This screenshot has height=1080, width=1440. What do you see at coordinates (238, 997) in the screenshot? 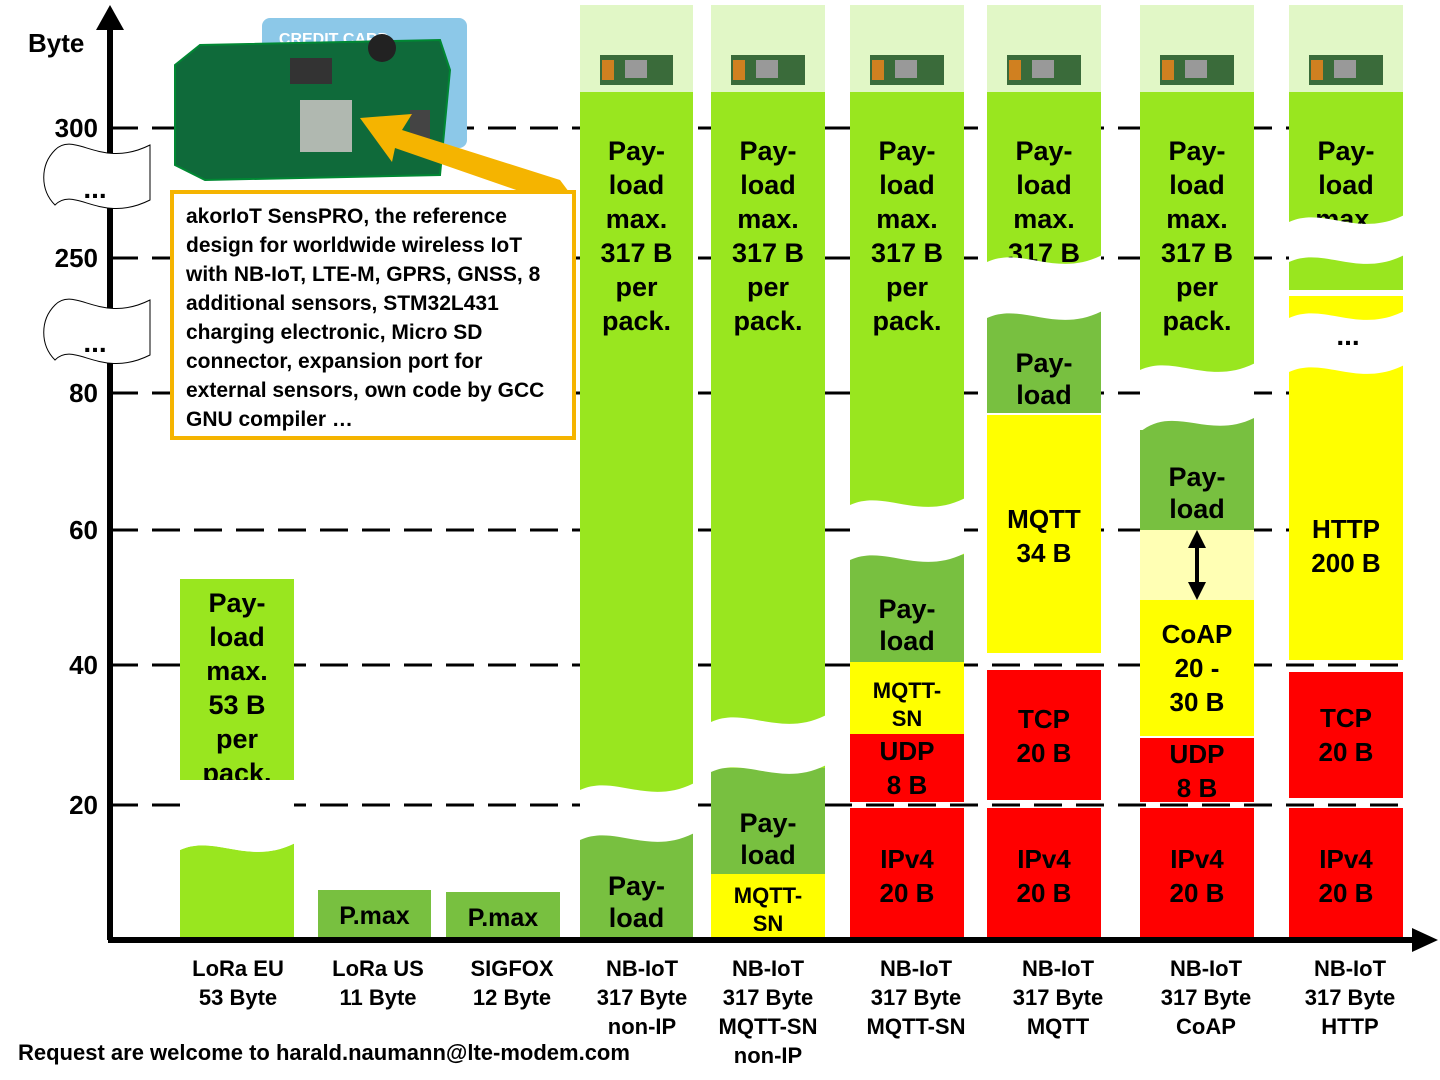
I see `category-label-line-2: 53 Byte` at bounding box center [238, 997].